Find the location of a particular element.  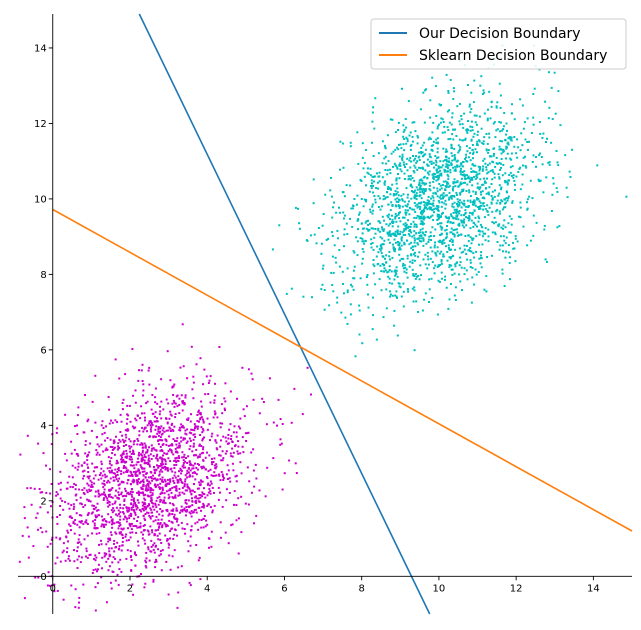

y-tick-label: 8 is located at coordinates (43, 275).